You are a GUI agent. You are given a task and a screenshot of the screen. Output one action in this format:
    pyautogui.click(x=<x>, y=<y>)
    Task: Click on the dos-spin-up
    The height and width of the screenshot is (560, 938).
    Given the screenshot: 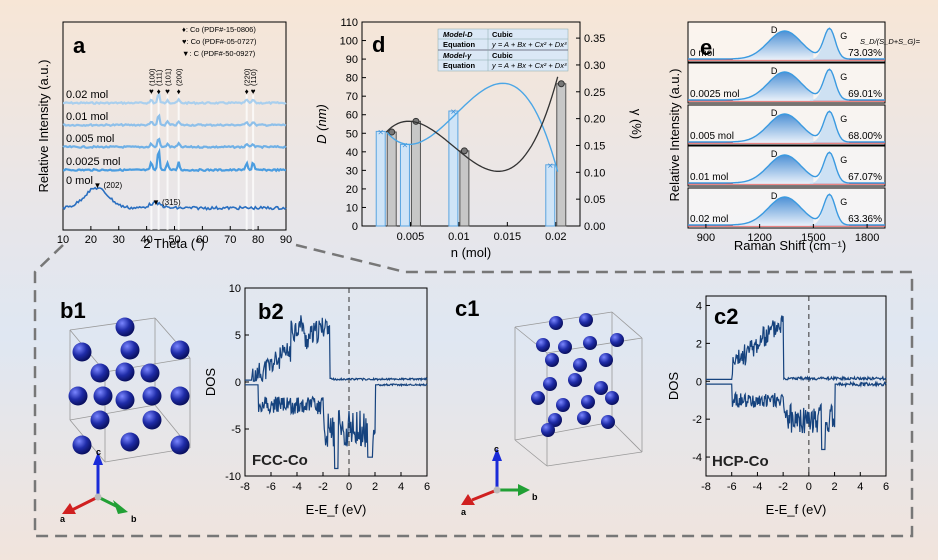 What is the action you would take?
    pyautogui.click(x=796, y=348)
    